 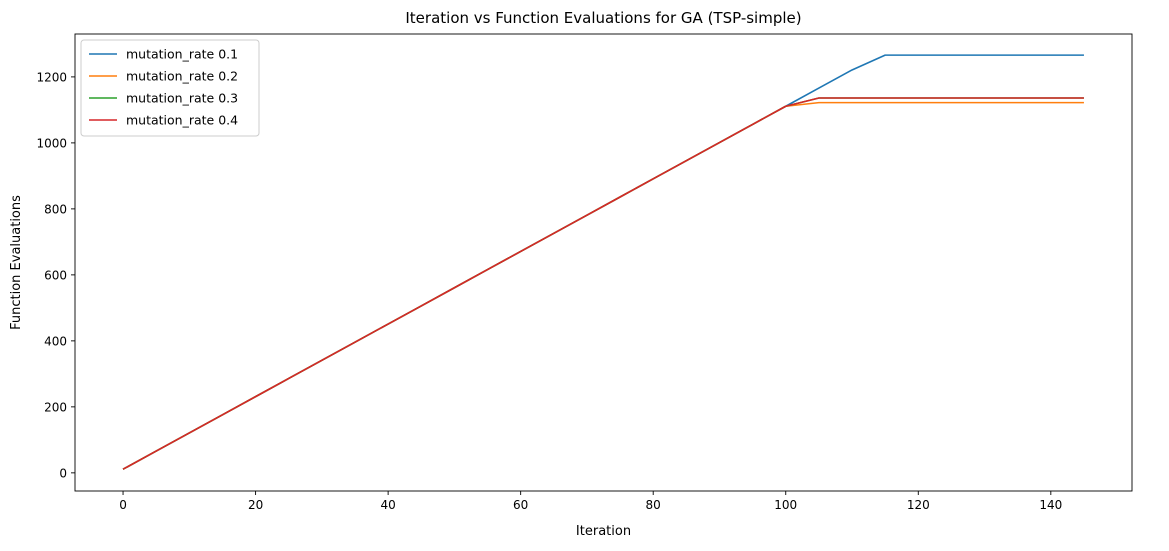 What do you see at coordinates (785, 505) in the screenshot?
I see `x-tick-label: 100` at bounding box center [785, 505].